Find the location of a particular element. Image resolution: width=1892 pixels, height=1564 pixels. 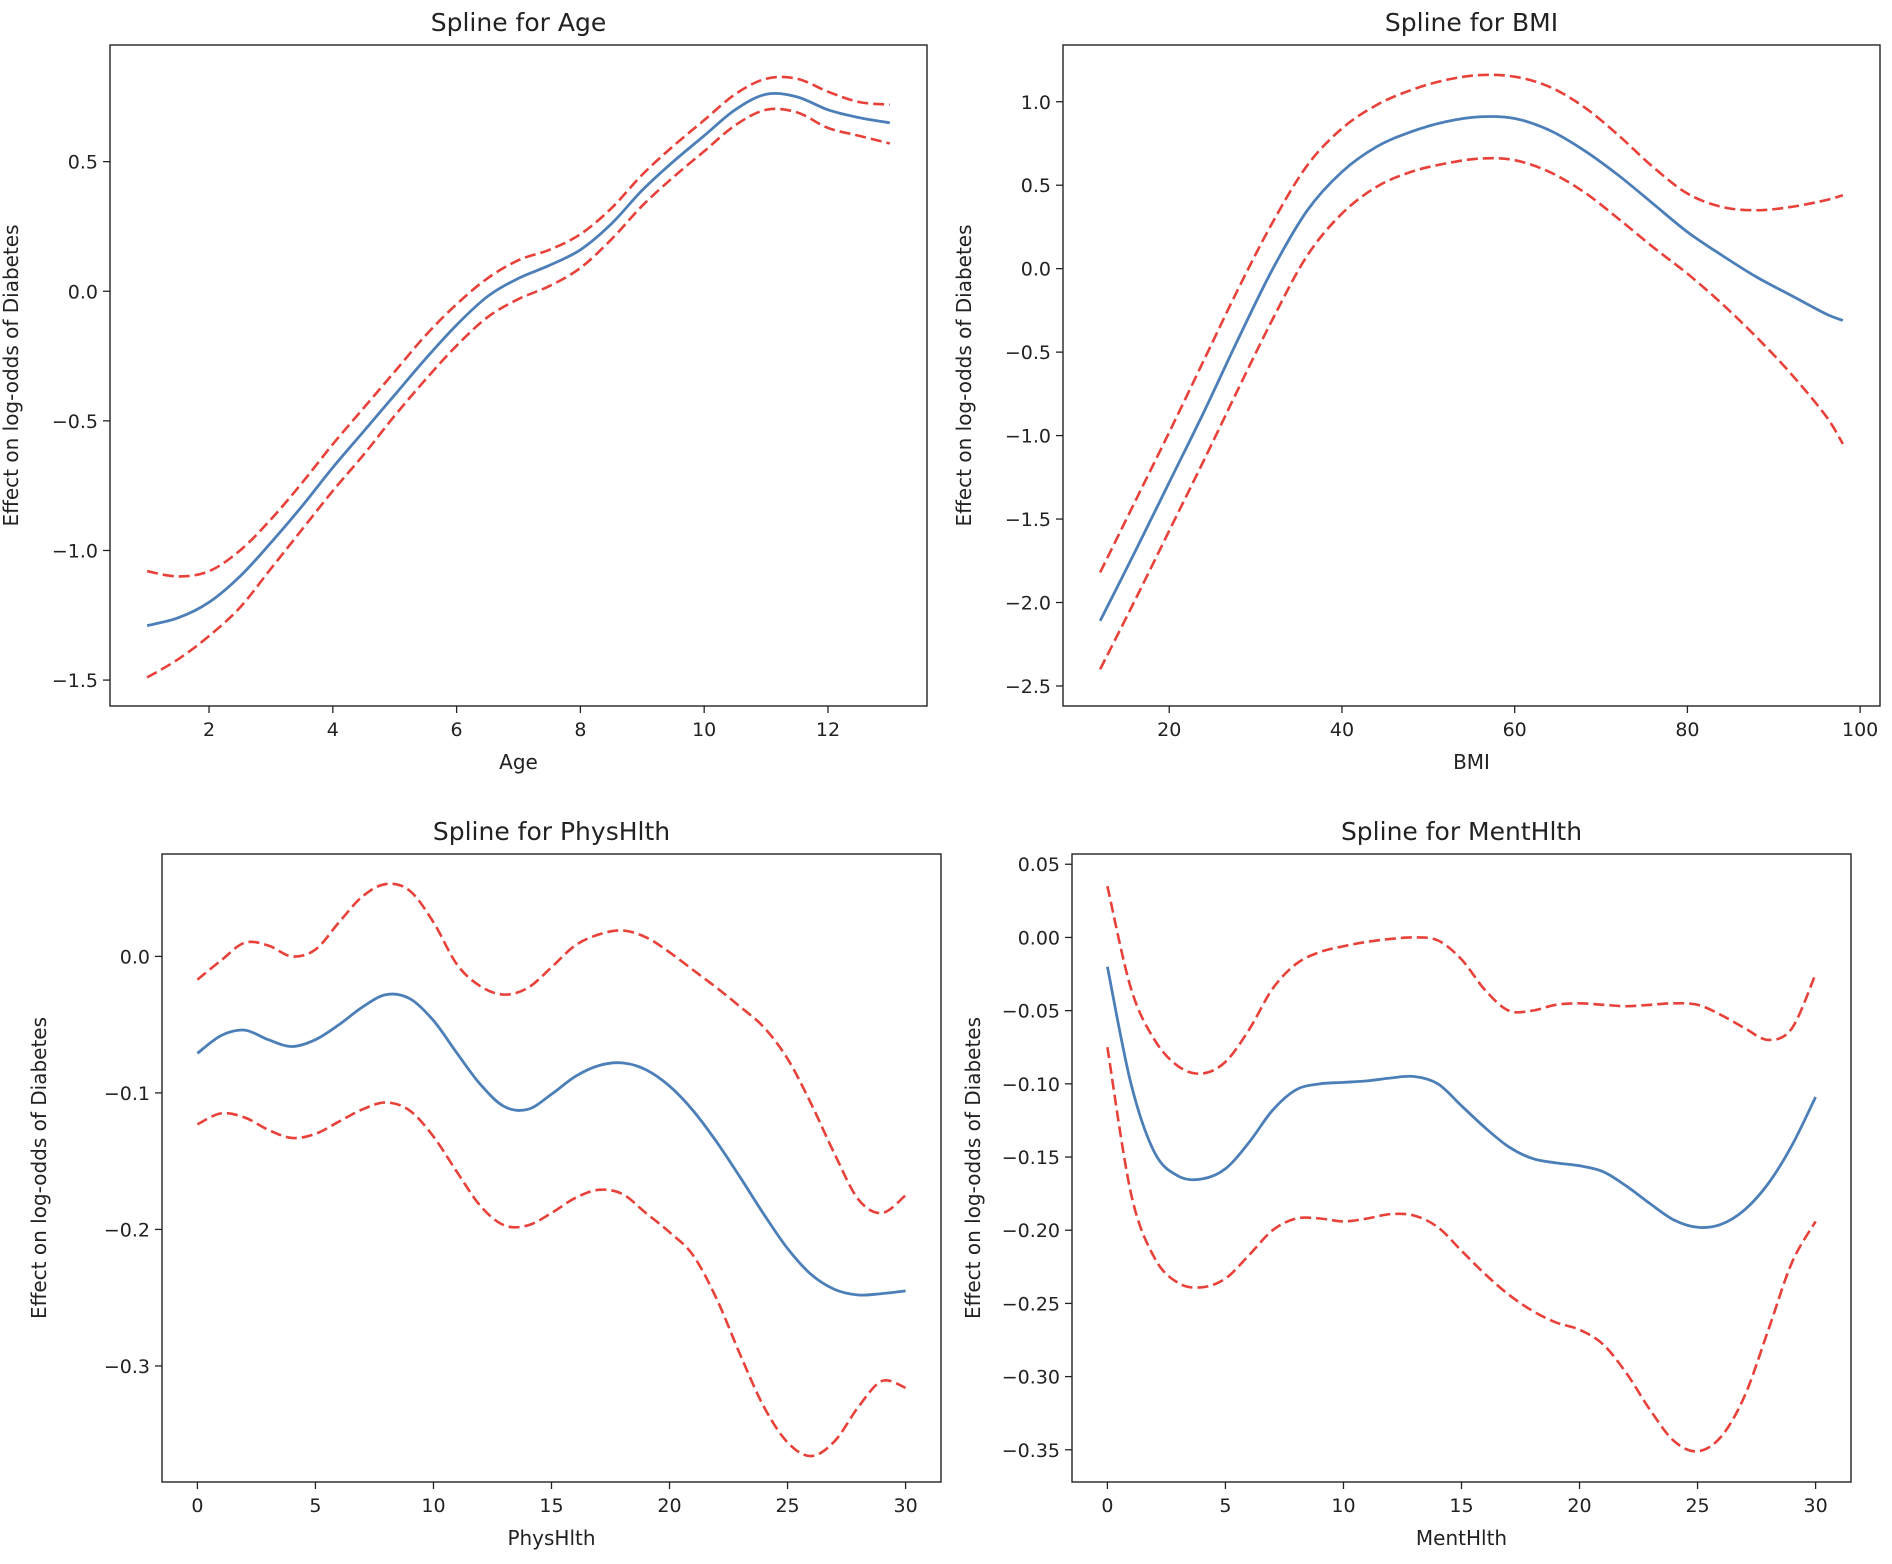

age-x-tick-label: 2 is located at coordinates (209, 730).